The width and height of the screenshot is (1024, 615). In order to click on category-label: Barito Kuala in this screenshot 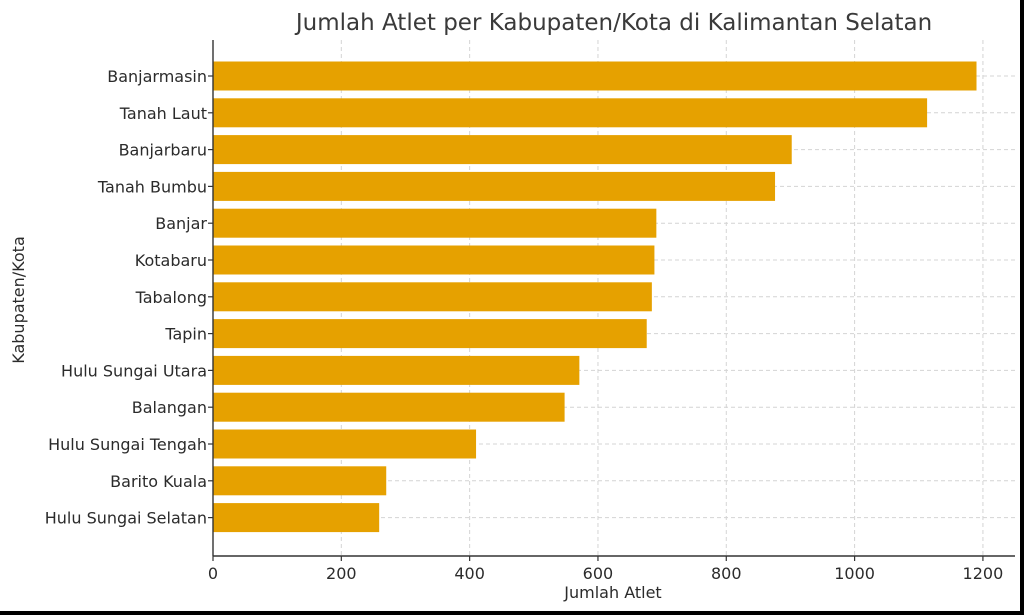, I will do `click(158, 481)`.